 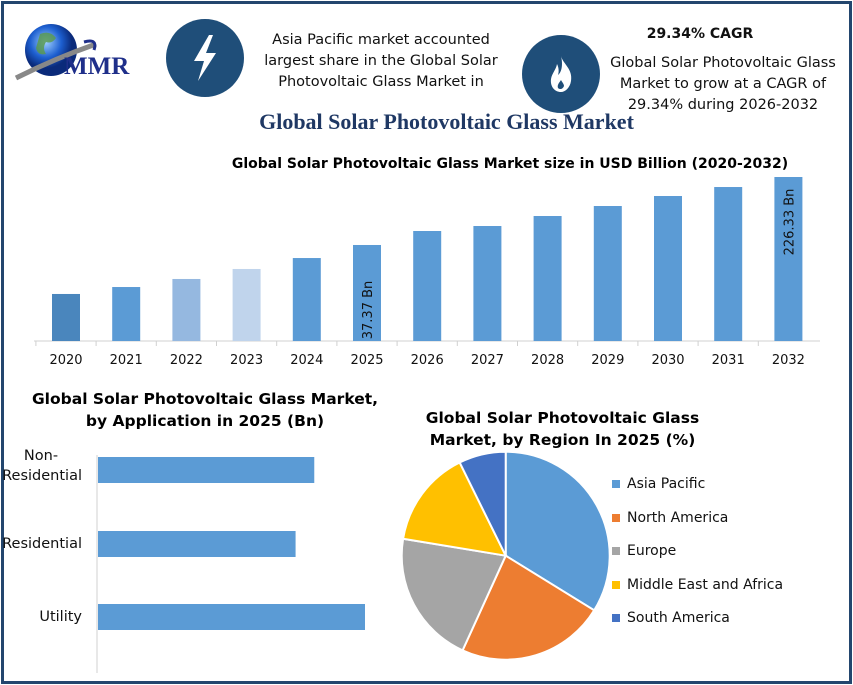 I want to click on x-tick-label: 2032, so click(x=788, y=360).